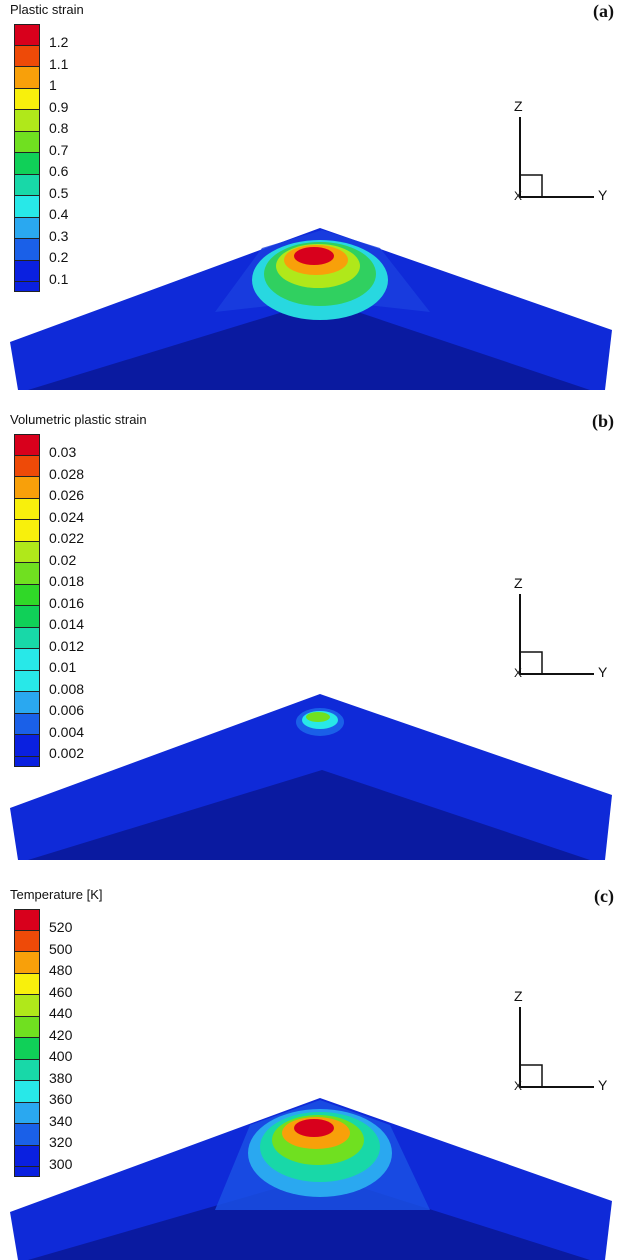 The width and height of the screenshot is (622, 1260). What do you see at coordinates (603, 421) in the screenshot?
I see `panel-letter: (b)` at bounding box center [603, 421].